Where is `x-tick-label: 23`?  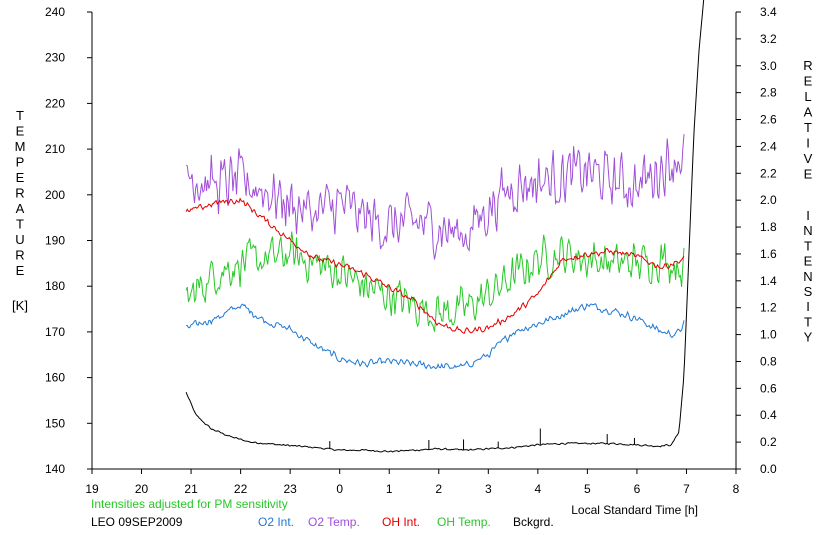
x-tick-label: 23 is located at coordinates (290, 489).